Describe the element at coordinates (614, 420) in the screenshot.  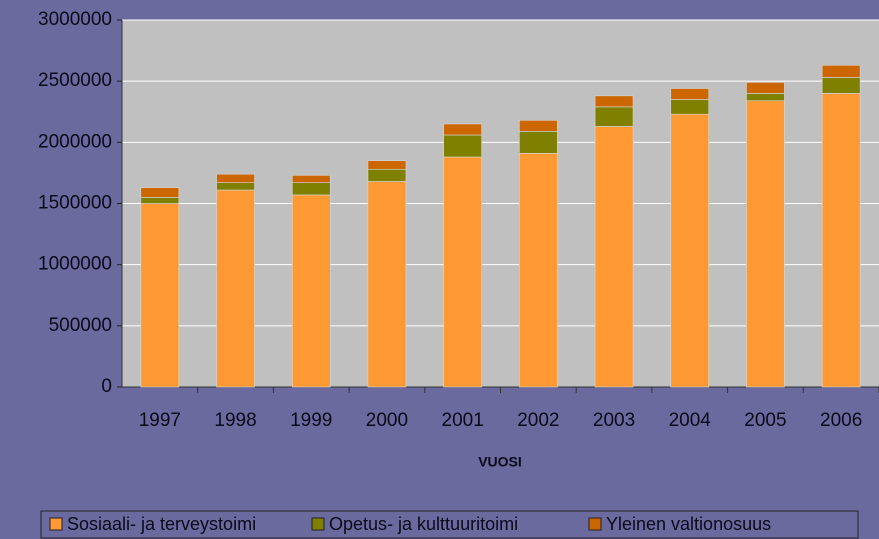
I see `x-tick-label: 2003` at that location.